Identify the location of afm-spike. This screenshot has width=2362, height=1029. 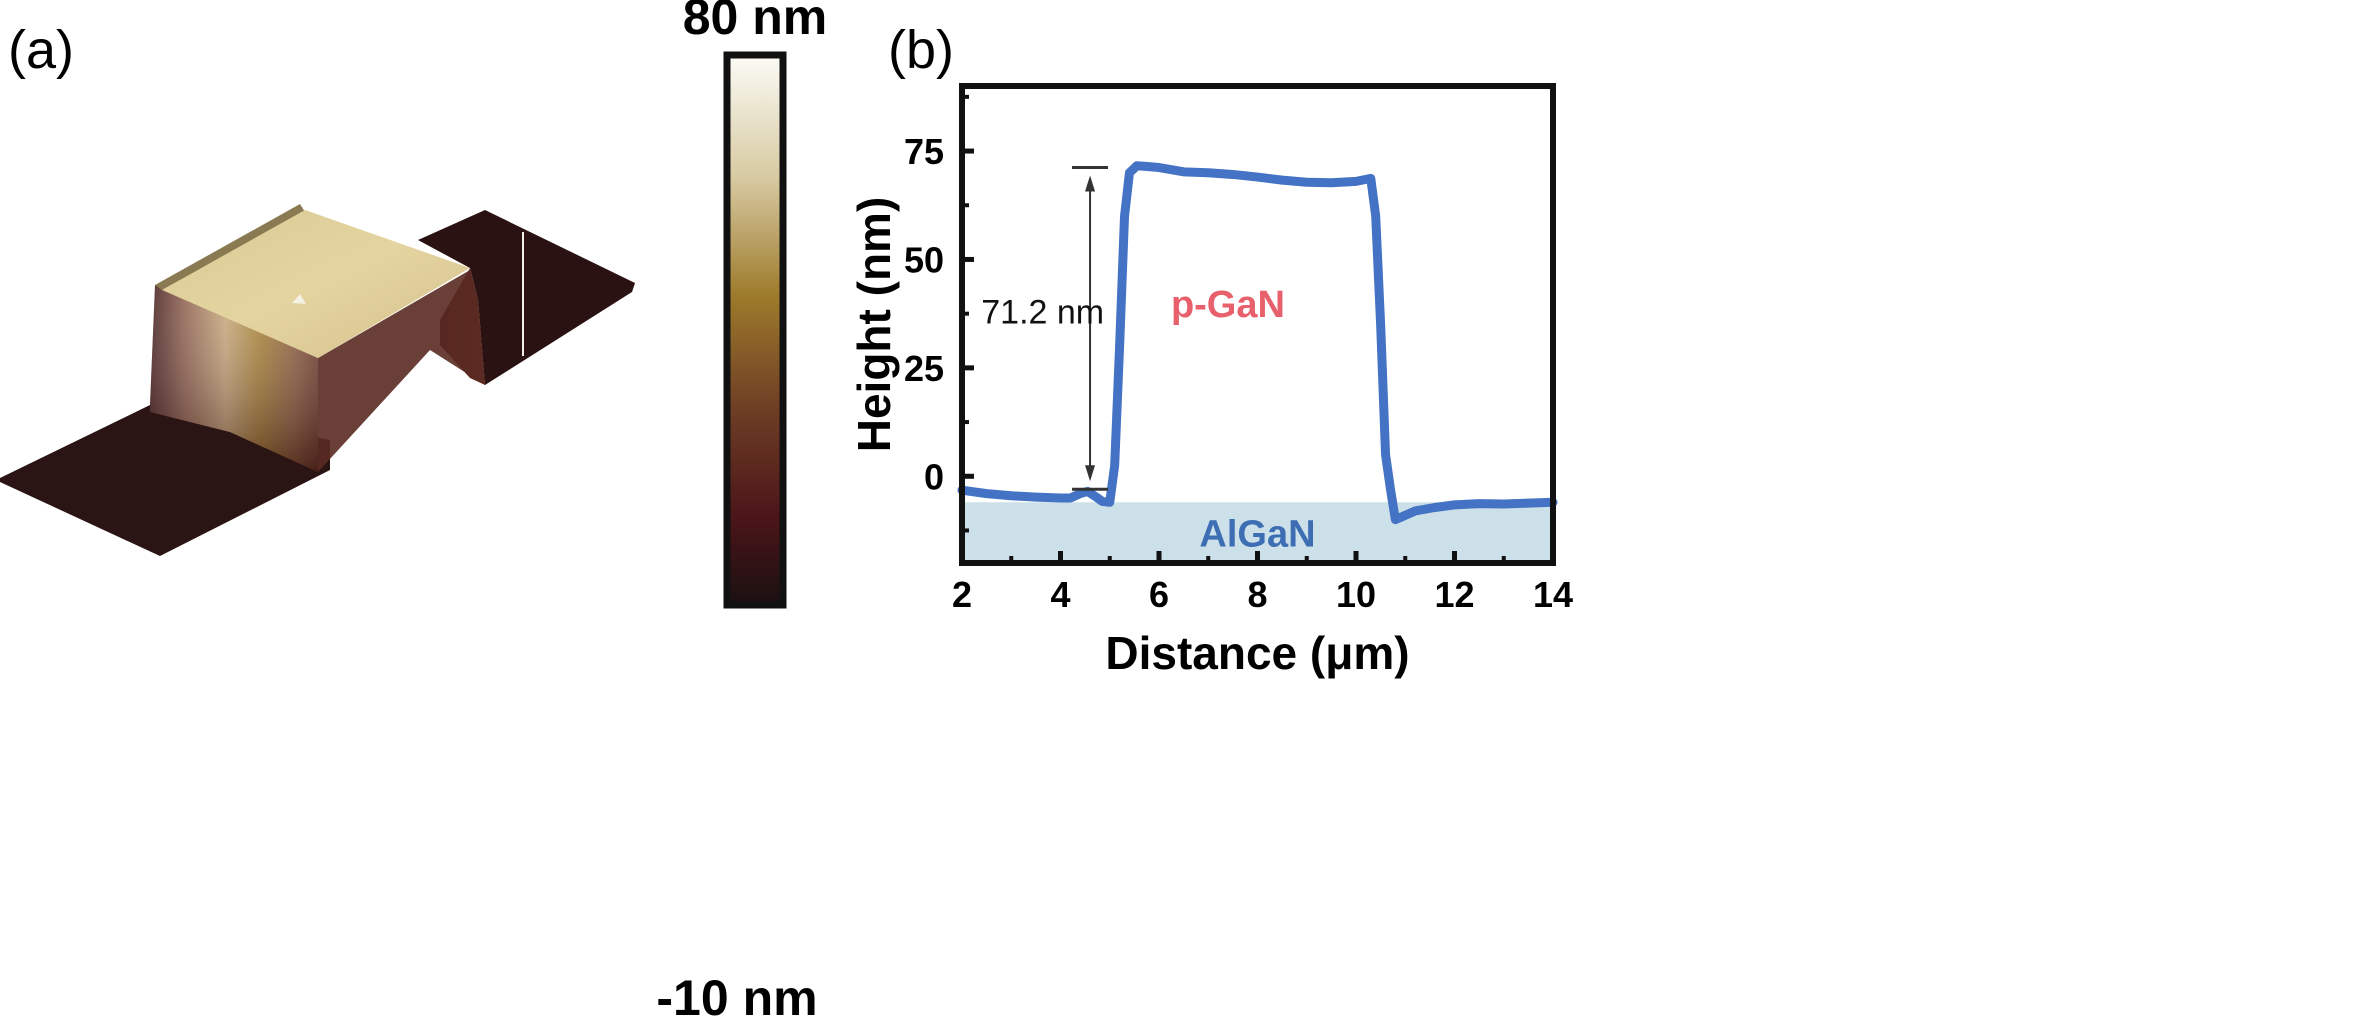
(299, 299).